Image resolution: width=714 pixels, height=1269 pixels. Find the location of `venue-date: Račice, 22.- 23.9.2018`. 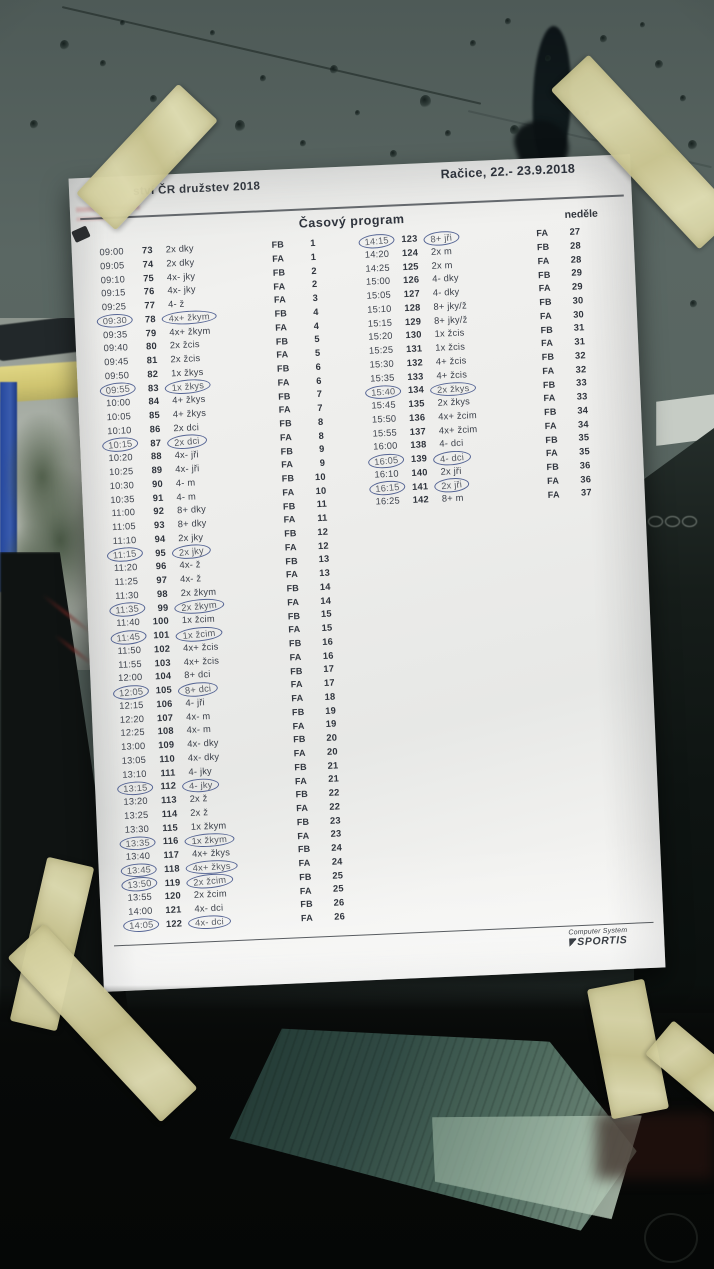

venue-date: Račice, 22.- 23.9.2018 is located at coordinates (508, 171).